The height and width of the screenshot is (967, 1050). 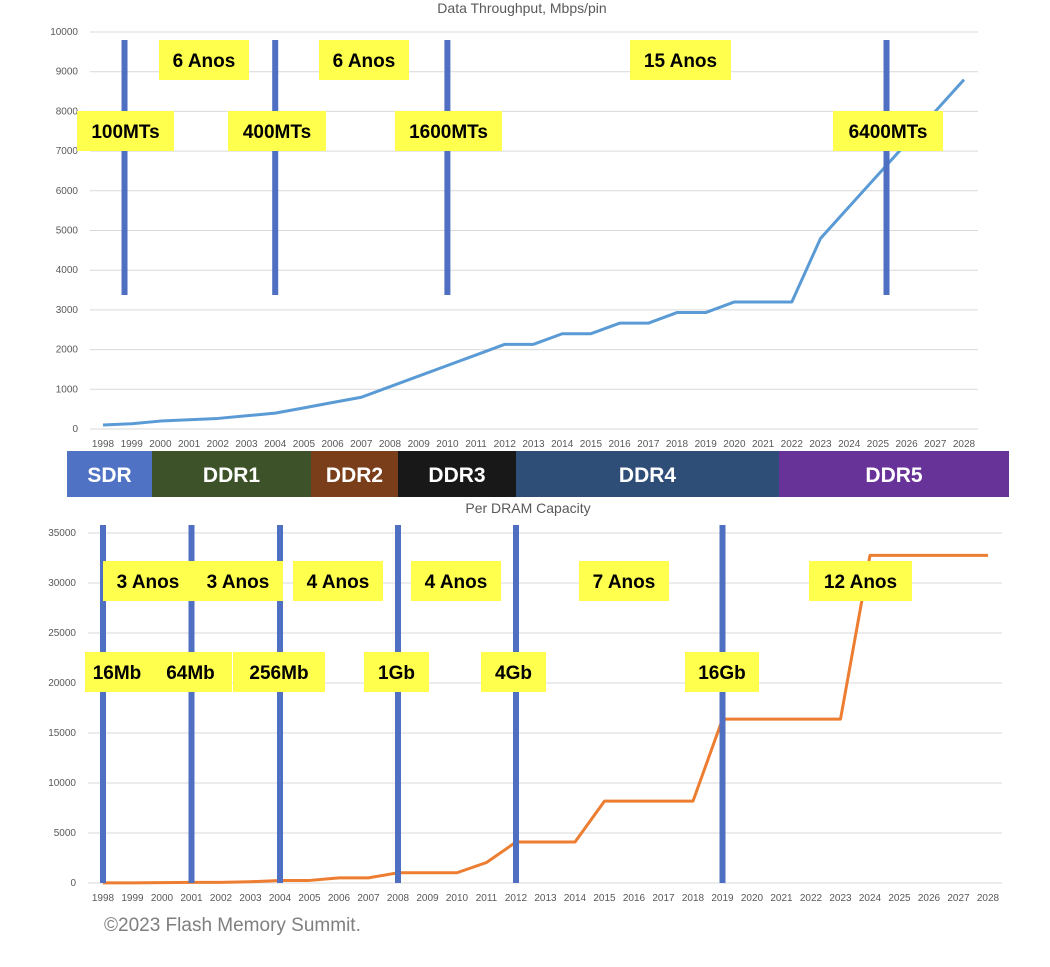 What do you see at coordinates (906, 444) in the screenshot?
I see `x-tick-label: 2026` at bounding box center [906, 444].